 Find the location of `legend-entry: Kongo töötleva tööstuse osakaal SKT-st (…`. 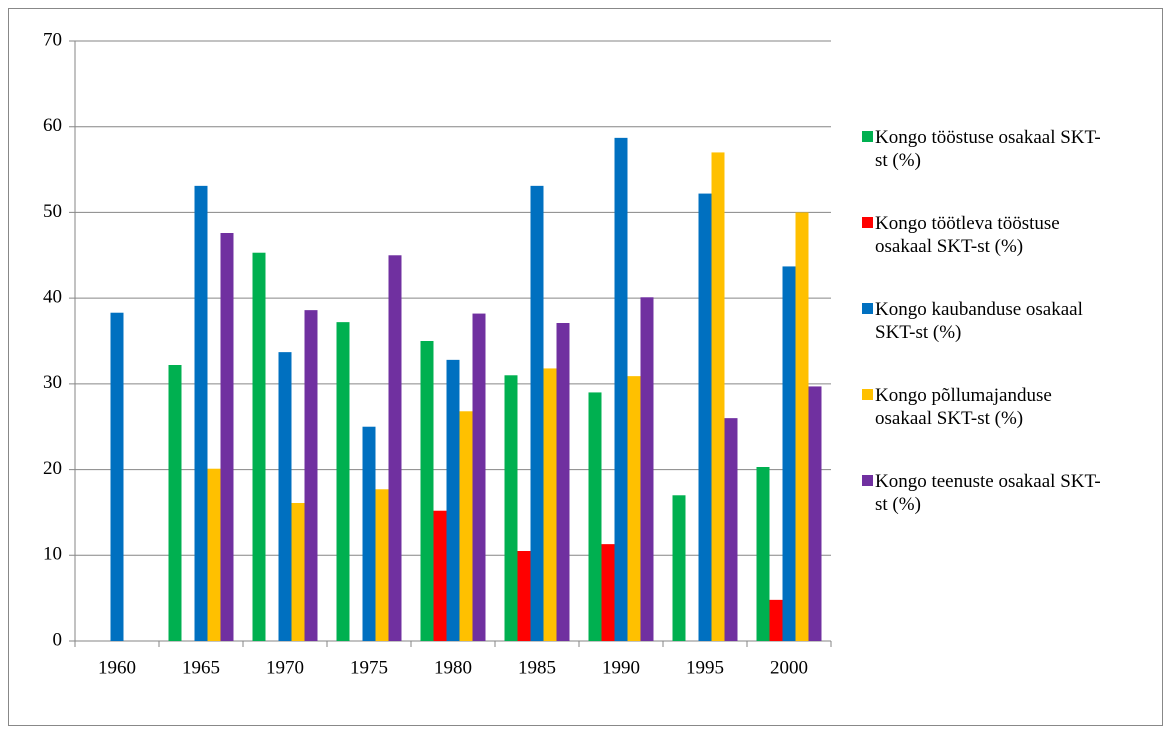

legend-entry: Kongo töötleva tööstuse osakaal SKT-st (… is located at coordinates (987, 235).